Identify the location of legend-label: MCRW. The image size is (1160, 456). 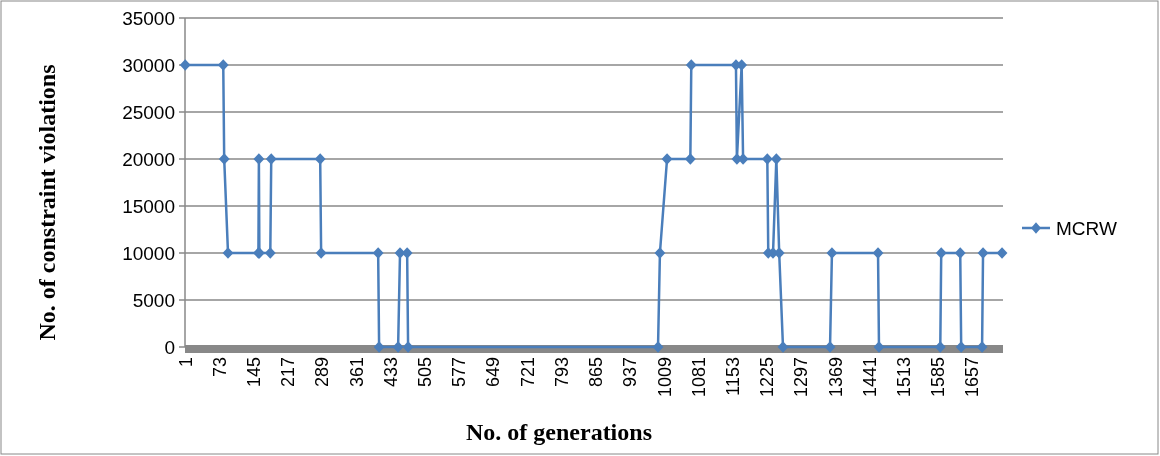
(1086, 228).